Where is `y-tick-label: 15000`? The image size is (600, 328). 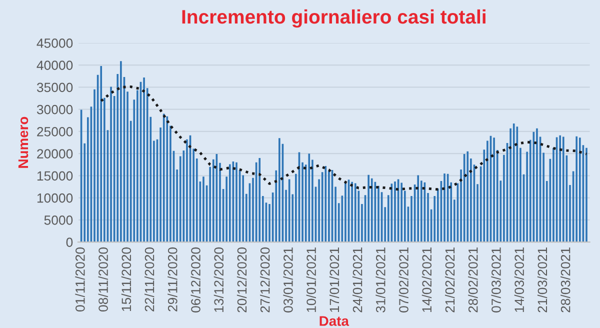 y-tick-label: 15000 is located at coordinates (55, 176).